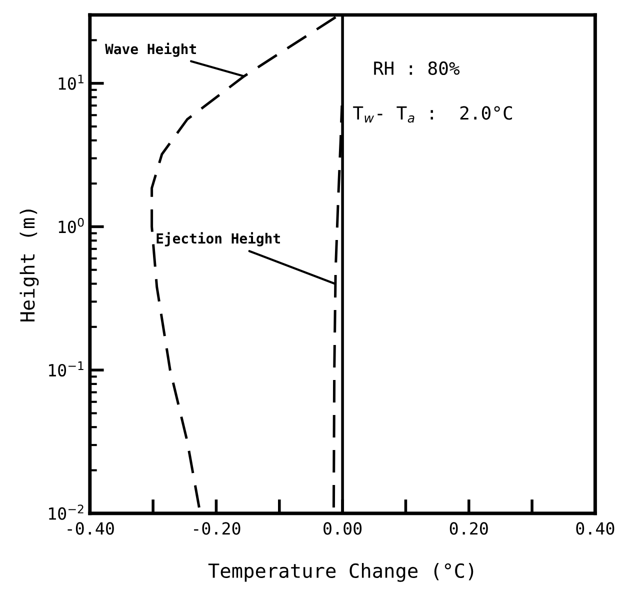 The width and height of the screenshot is (620, 597). Describe the element at coordinates (71, 226) in the screenshot. I see `y-tick-label: 10$^{0}$` at that location.